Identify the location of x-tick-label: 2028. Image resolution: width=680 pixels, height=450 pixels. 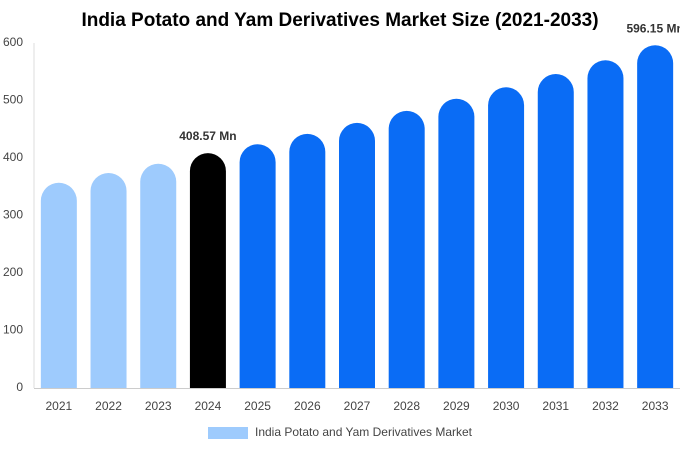
(406, 406).